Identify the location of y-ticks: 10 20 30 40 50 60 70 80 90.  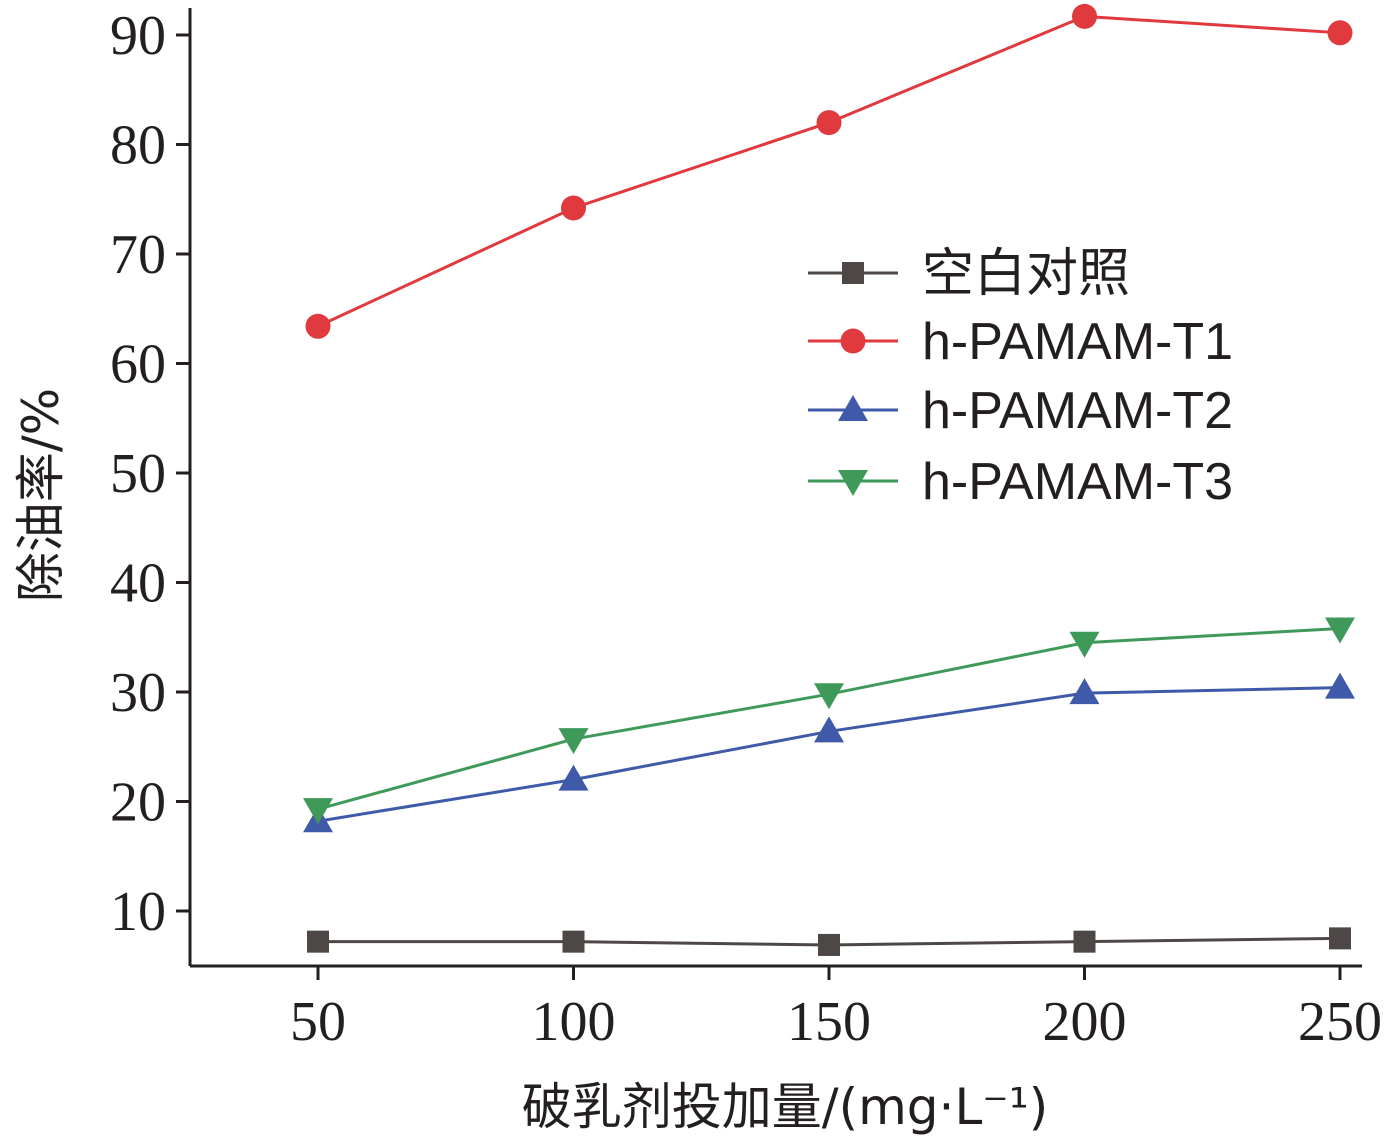
(150, 474).